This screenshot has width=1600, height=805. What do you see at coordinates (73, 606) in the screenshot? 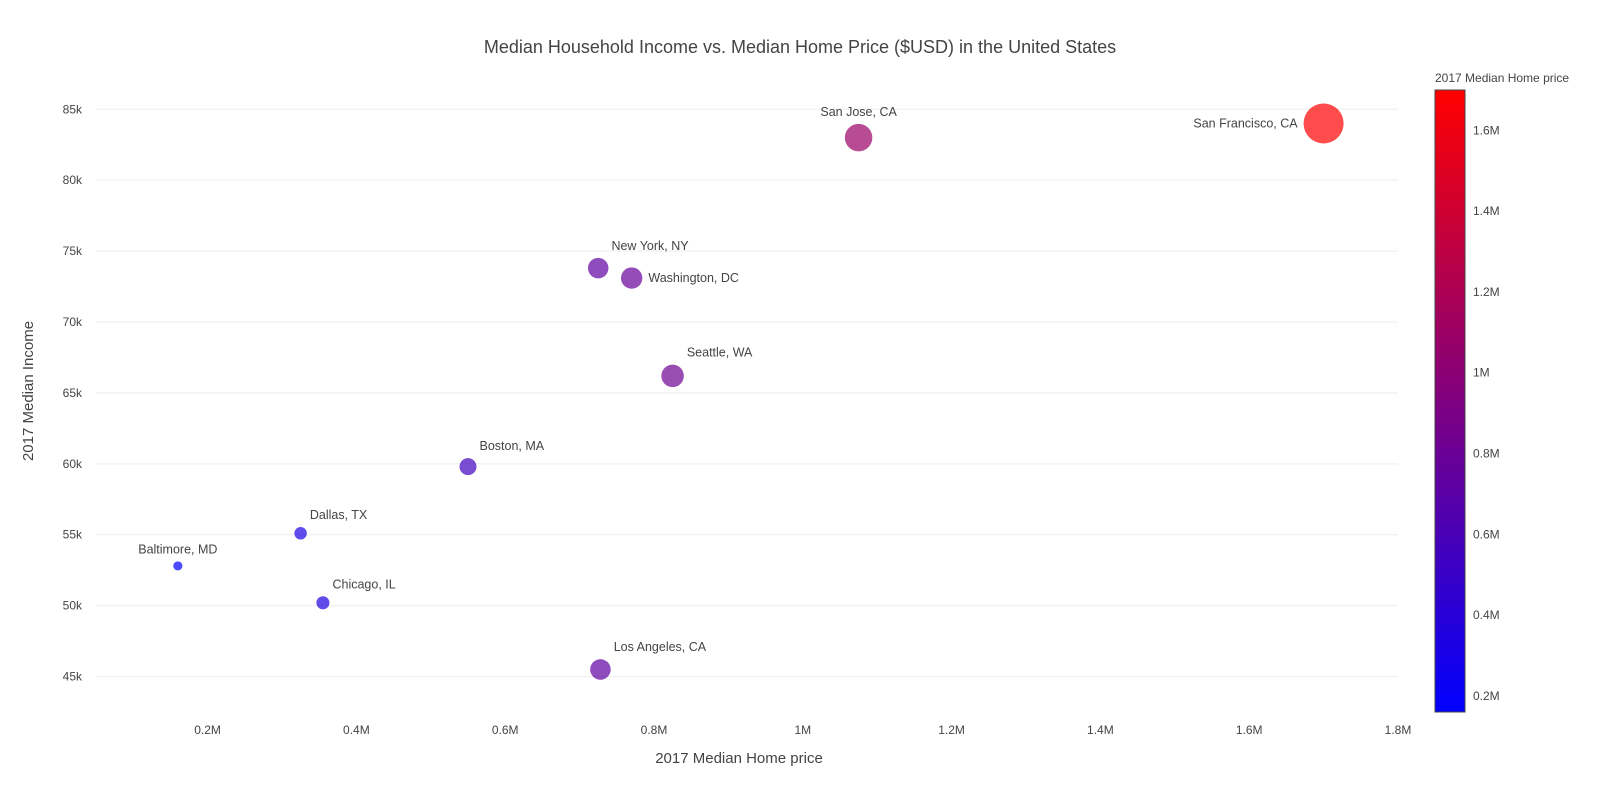
I see `y-tick-label: 50k` at bounding box center [73, 606].